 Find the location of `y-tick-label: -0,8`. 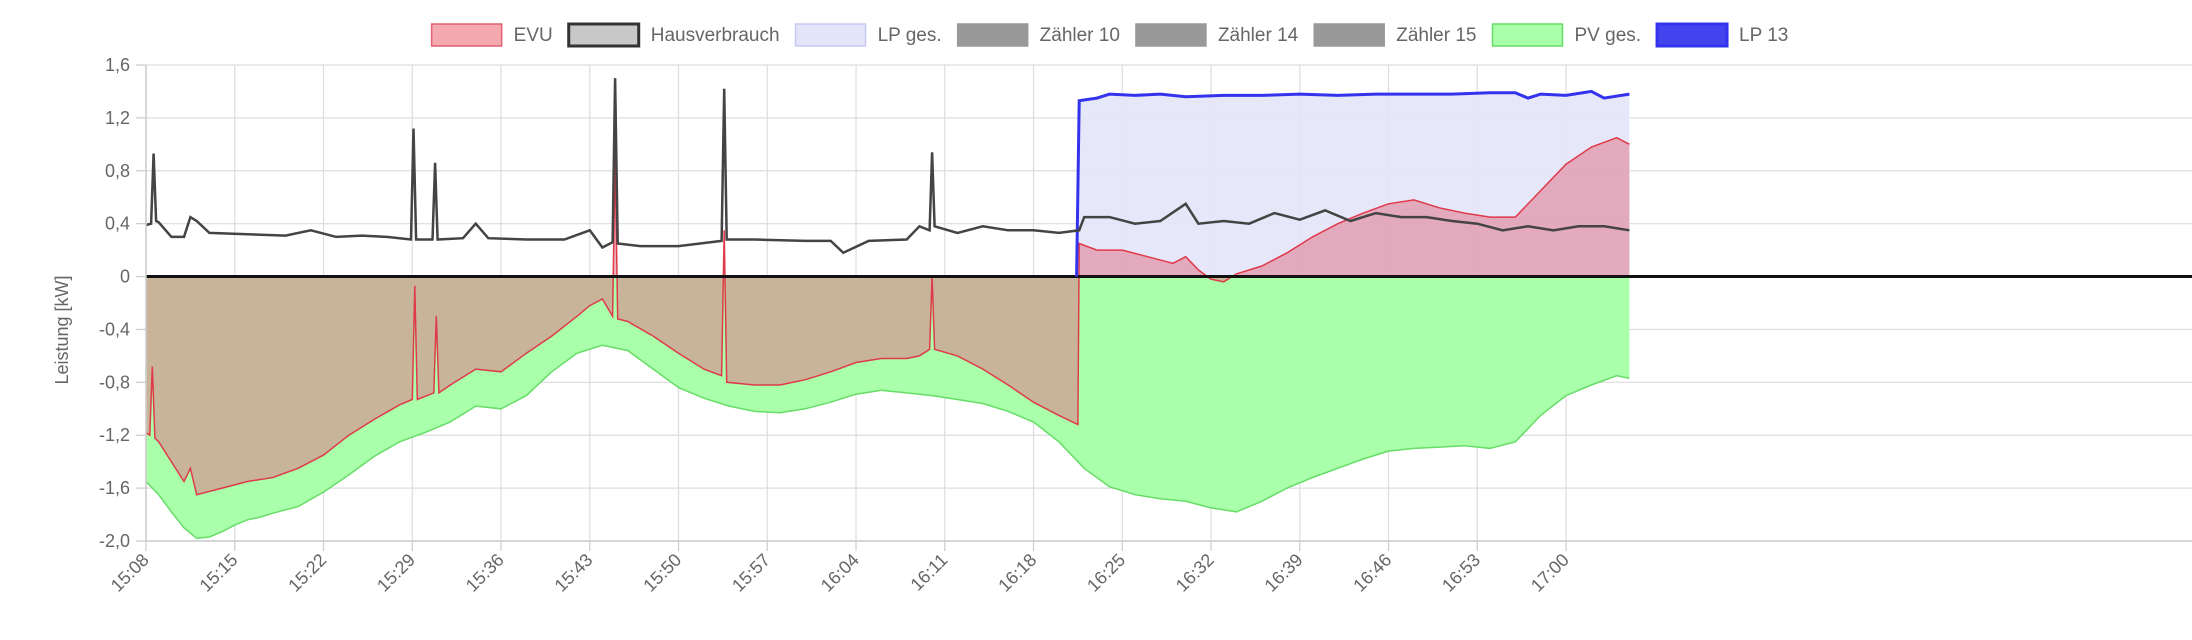

y-tick-label: -0,8 is located at coordinates (114, 382).